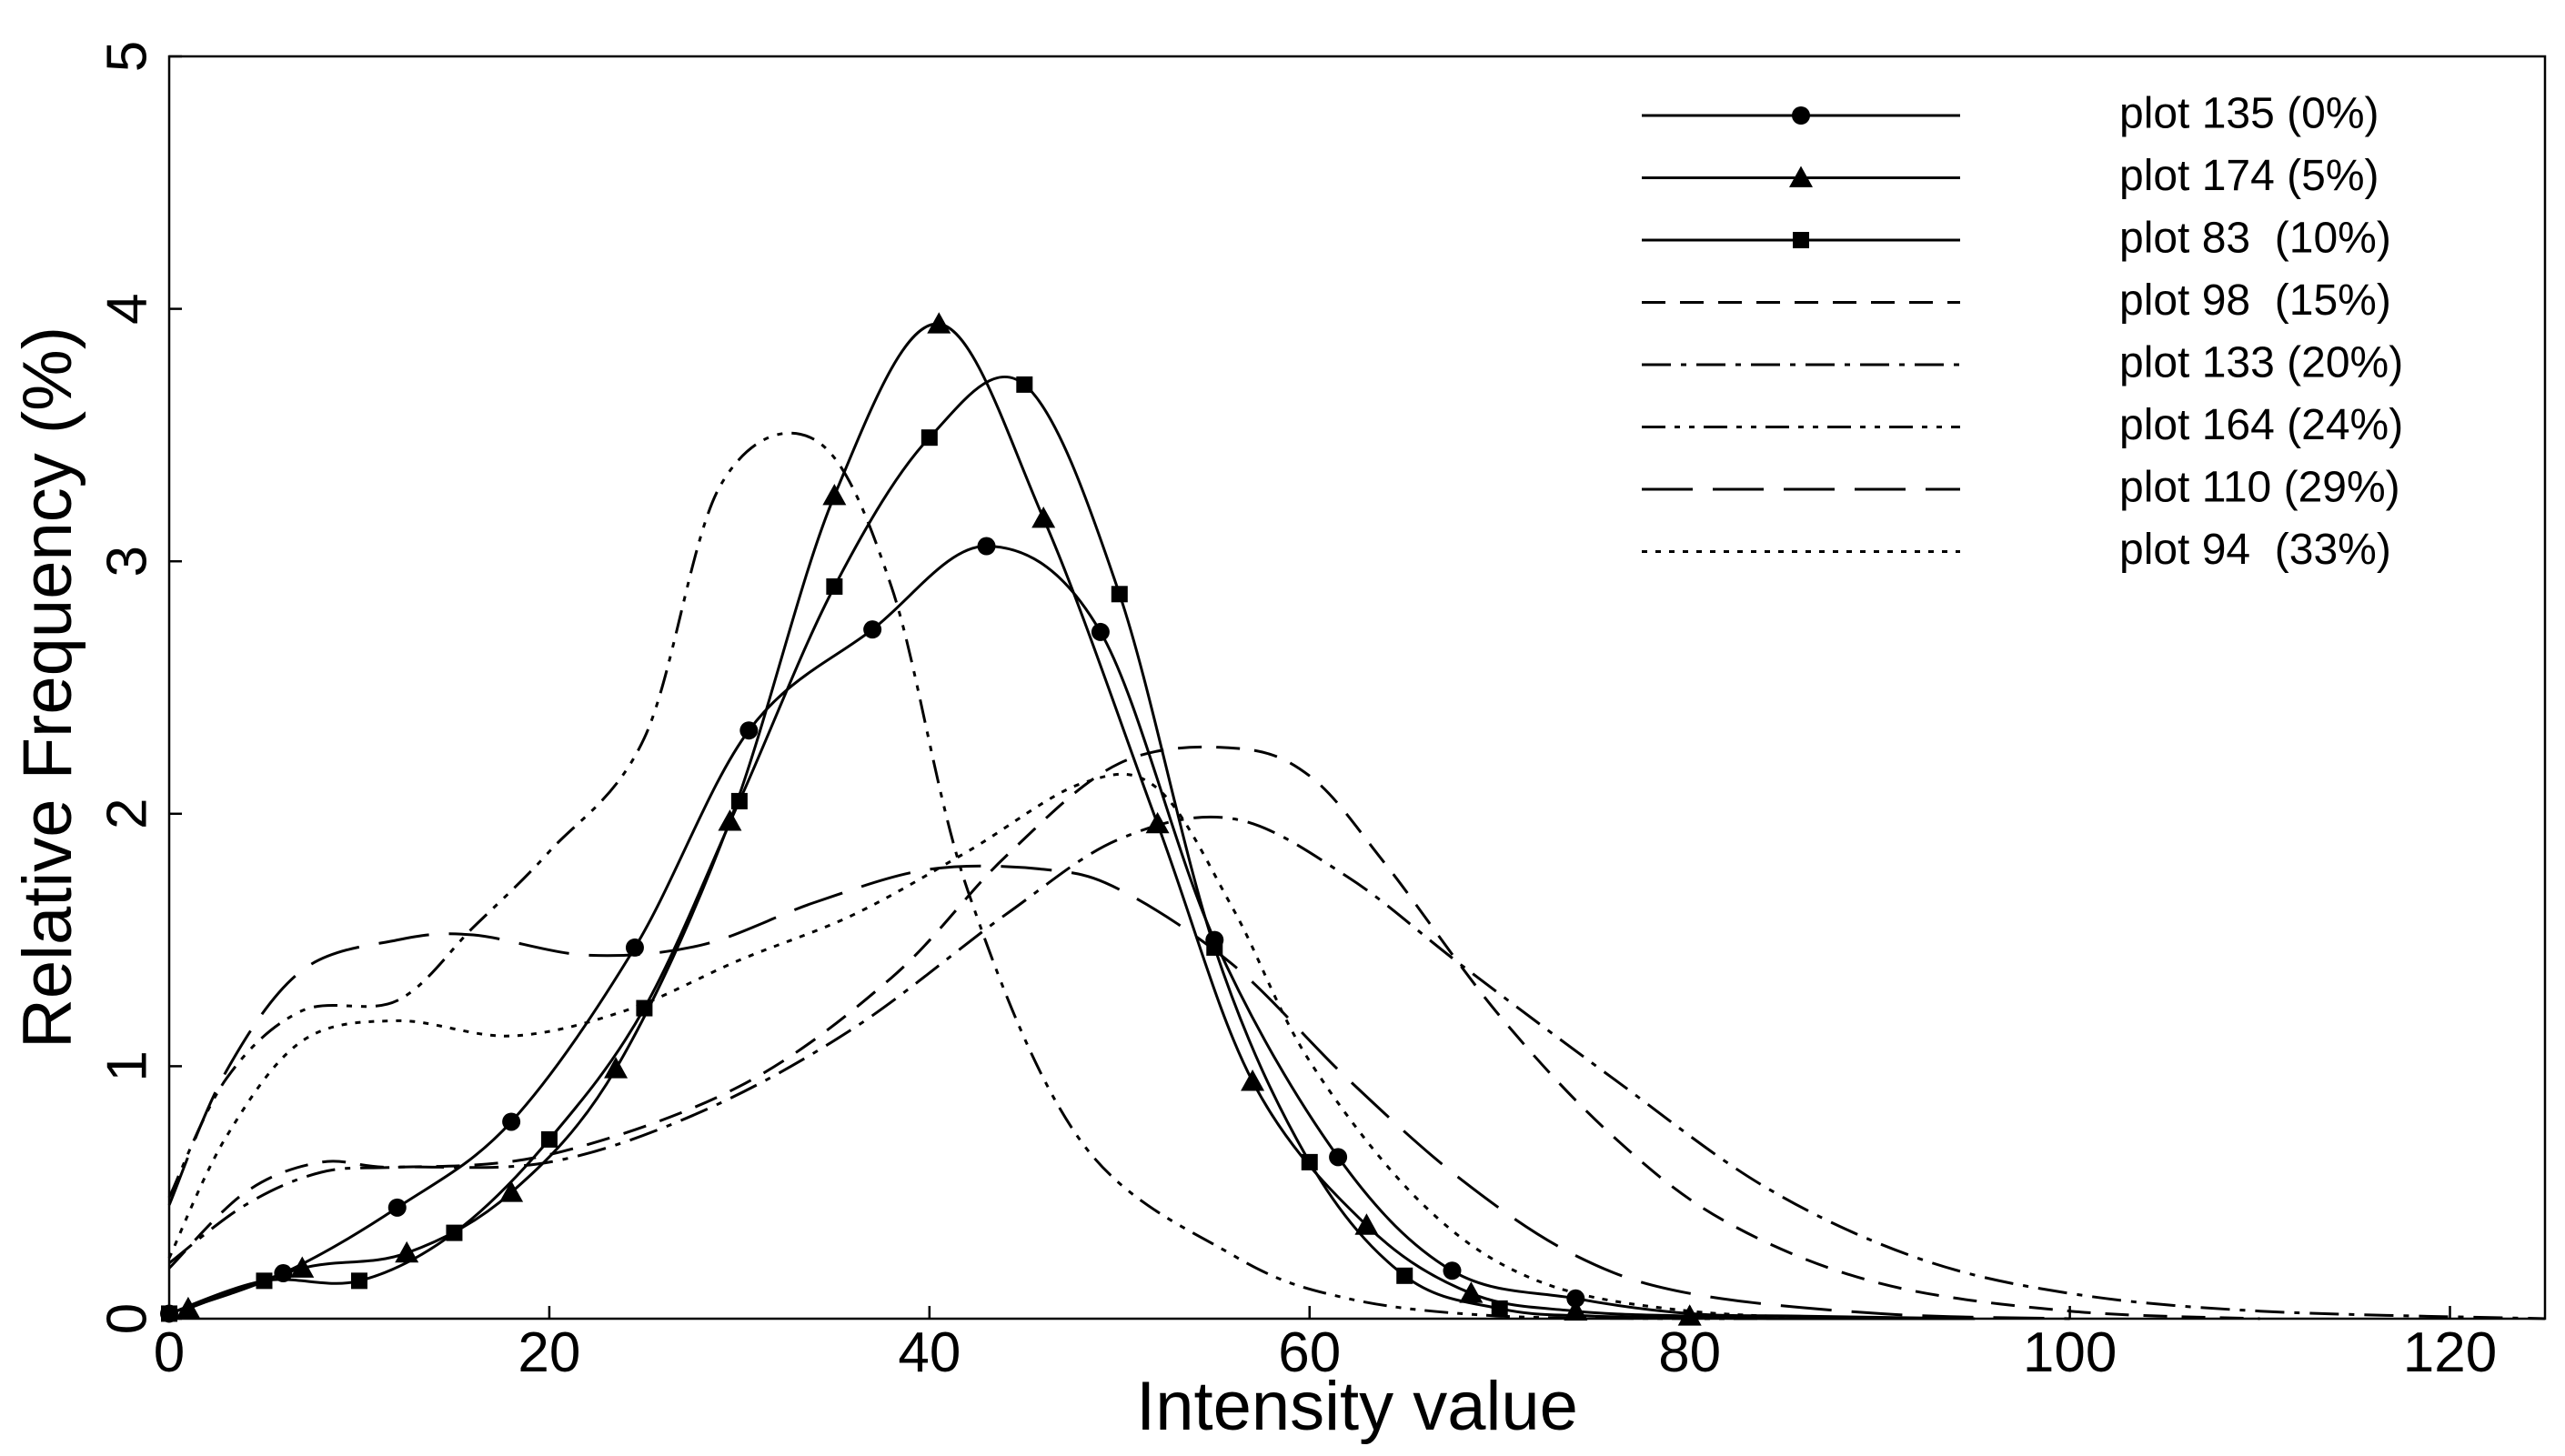 The width and height of the screenshot is (2565, 1456). Describe the element at coordinates (2255, 550) in the screenshot. I see `legend-label-7: plot 94 (33%)` at that location.